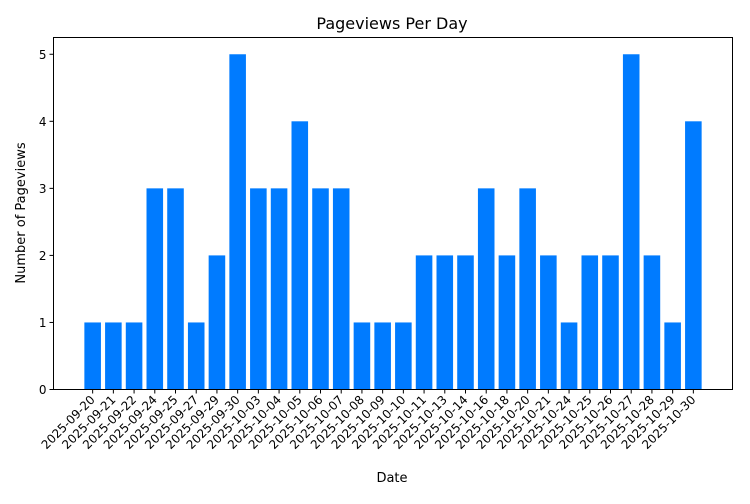 This screenshot has width=750, height=504. What do you see at coordinates (46, 222) in the screenshot?
I see `y-axis: 0 1 2 3 4 5` at bounding box center [46, 222].